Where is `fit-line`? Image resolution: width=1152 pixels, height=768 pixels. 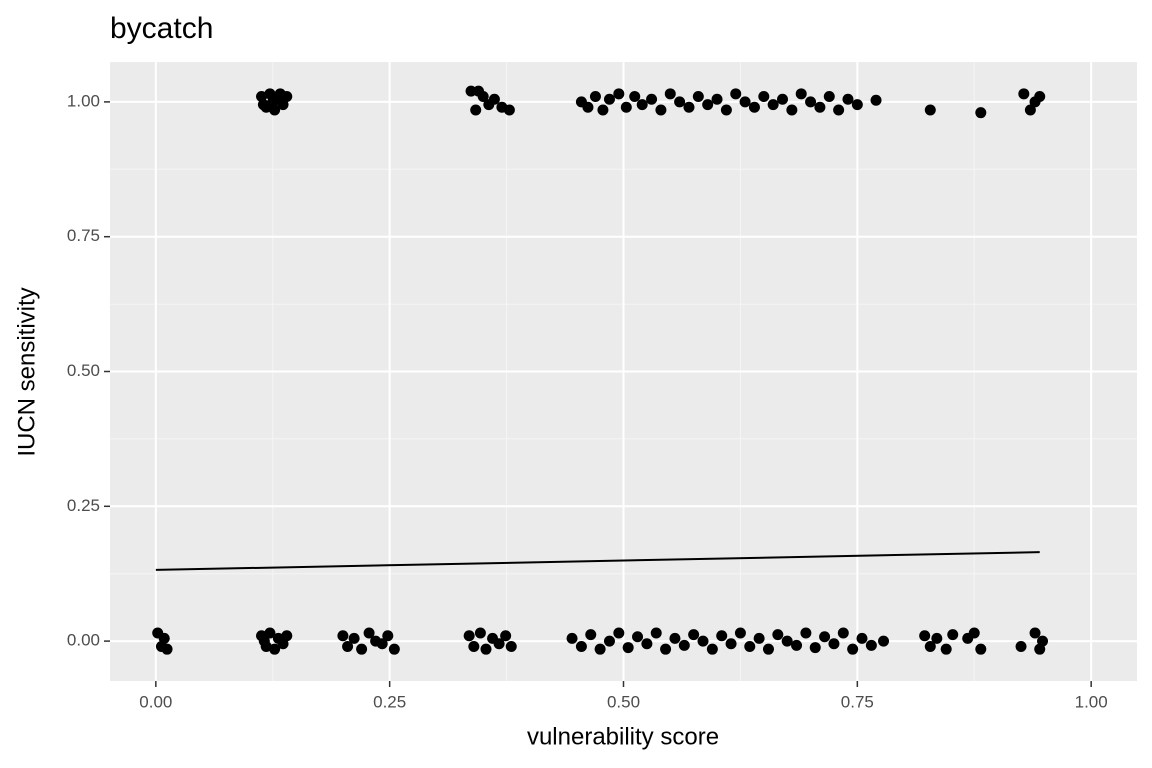
fit-line is located at coordinates (597, 561).